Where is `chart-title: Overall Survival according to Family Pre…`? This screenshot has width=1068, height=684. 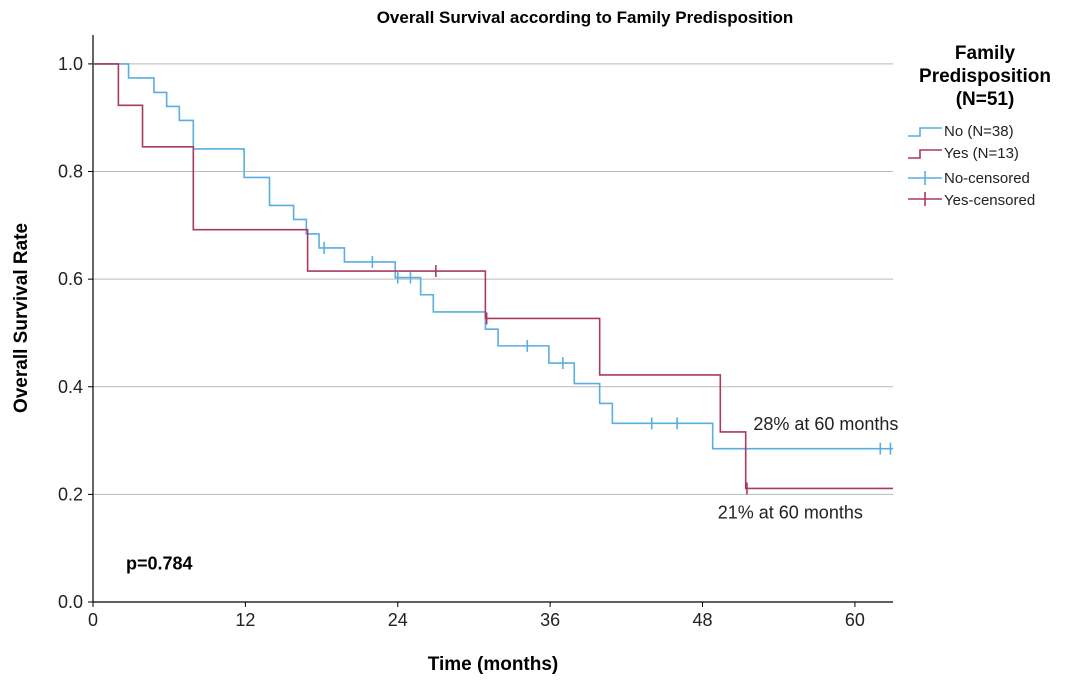 chart-title: Overall Survival according to Family Pre… is located at coordinates (585, 17).